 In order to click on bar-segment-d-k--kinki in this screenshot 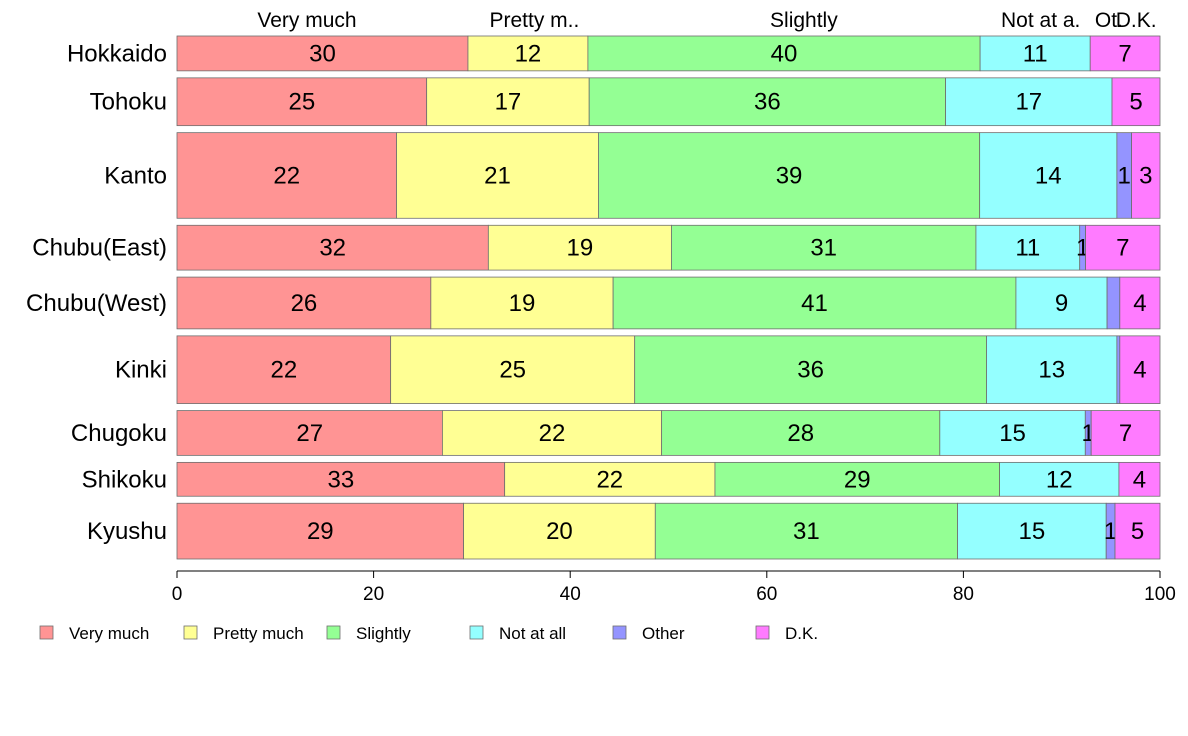, I will do `click(1140, 369)`.